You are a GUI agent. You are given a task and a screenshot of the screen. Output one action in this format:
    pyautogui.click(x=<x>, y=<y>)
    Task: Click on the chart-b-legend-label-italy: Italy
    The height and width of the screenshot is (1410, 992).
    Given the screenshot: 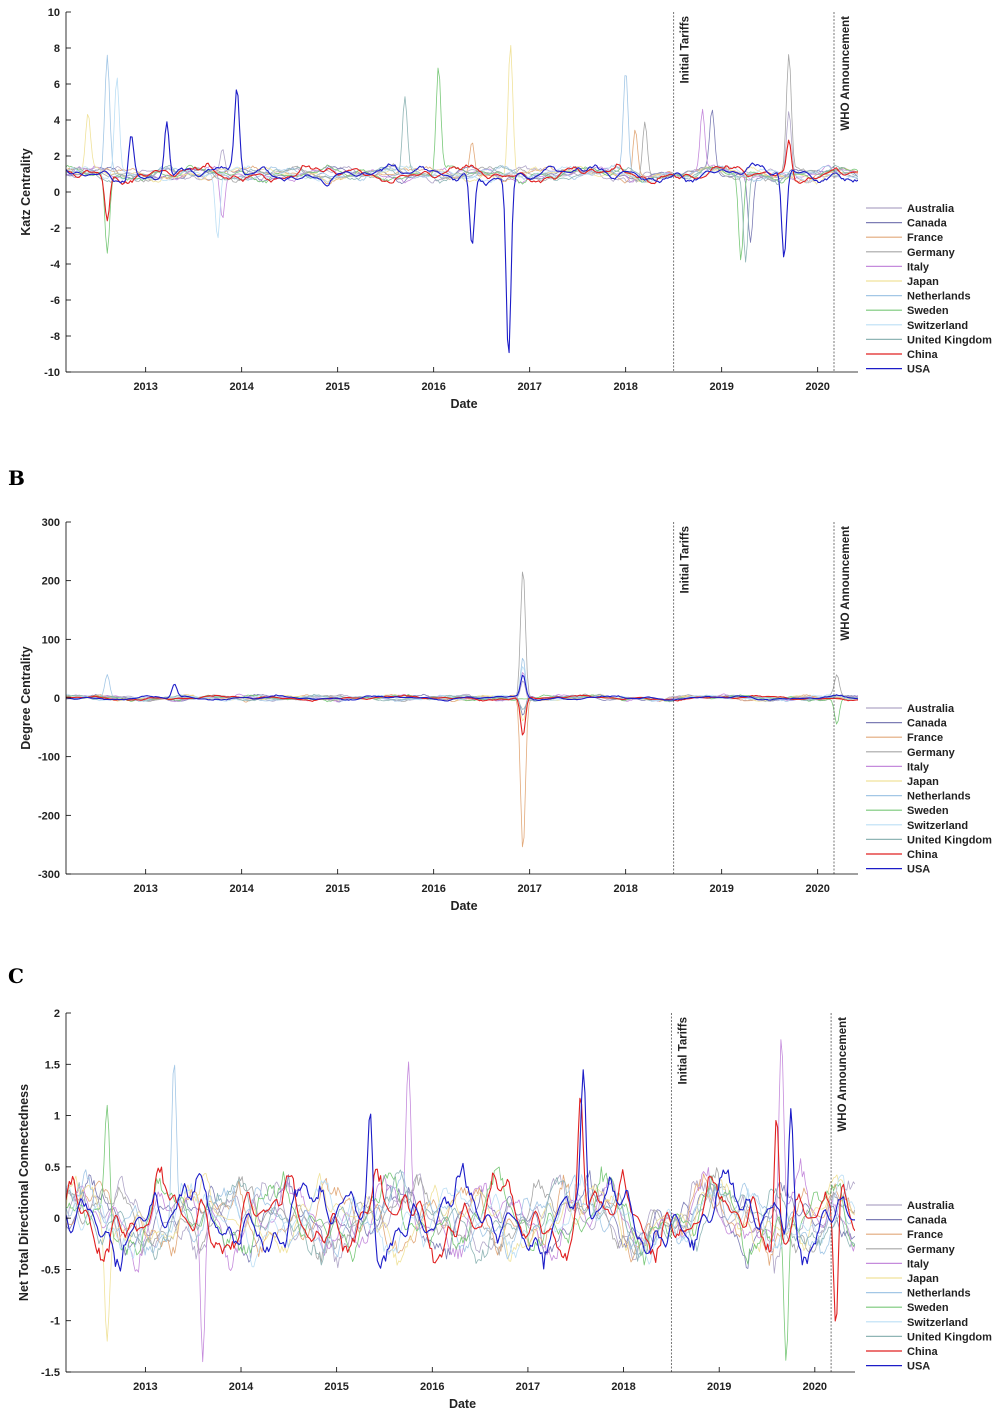 What is the action you would take?
    pyautogui.click(x=918, y=767)
    